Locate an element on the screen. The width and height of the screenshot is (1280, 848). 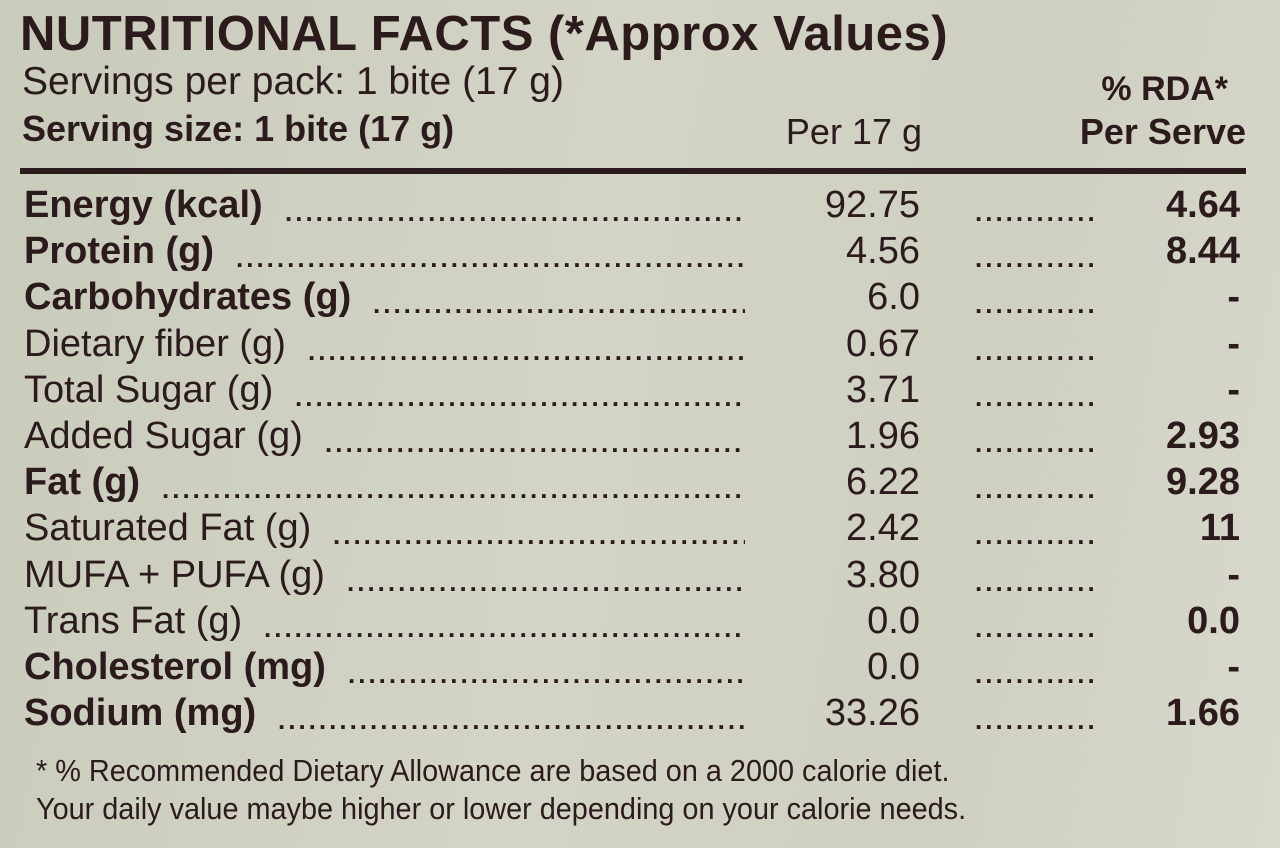
header-divider is located at coordinates (633, 171).